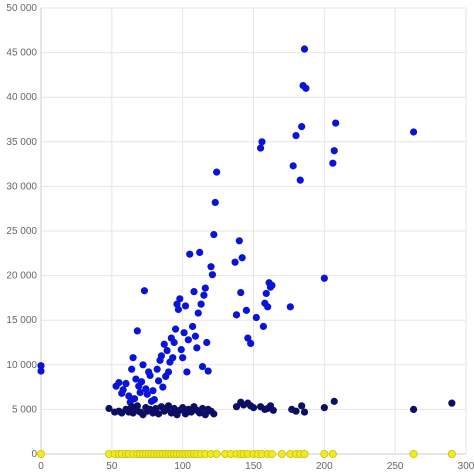 The image size is (474, 474). I want to click on x-tick-label: 250, so click(395, 466).